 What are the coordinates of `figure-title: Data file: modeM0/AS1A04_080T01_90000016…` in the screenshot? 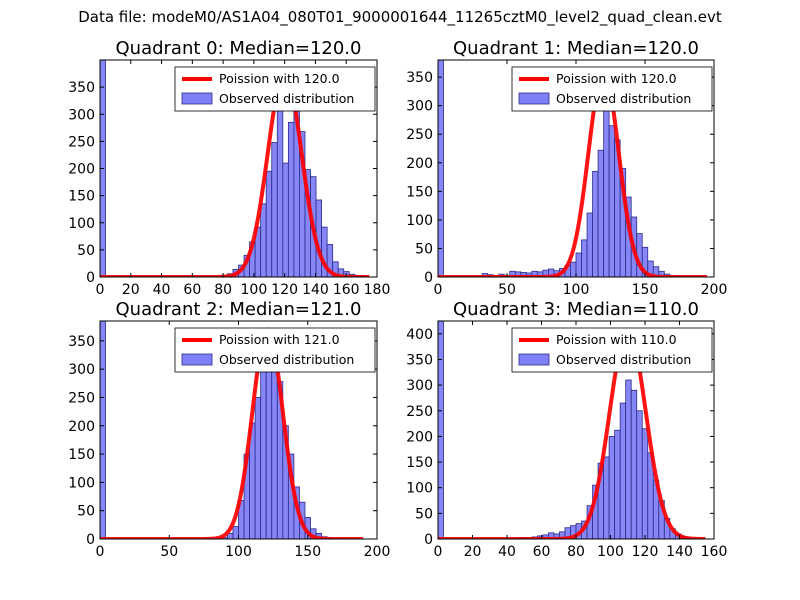 It's located at (400, 17).